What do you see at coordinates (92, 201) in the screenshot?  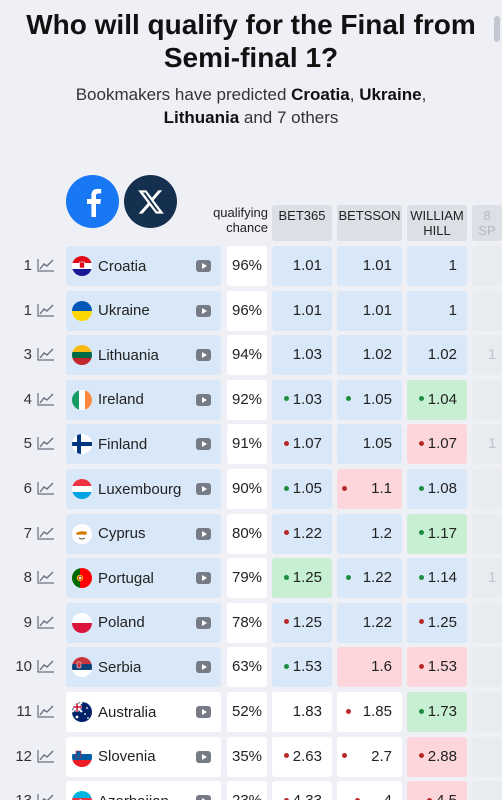 I see `facebook-share-button` at bounding box center [92, 201].